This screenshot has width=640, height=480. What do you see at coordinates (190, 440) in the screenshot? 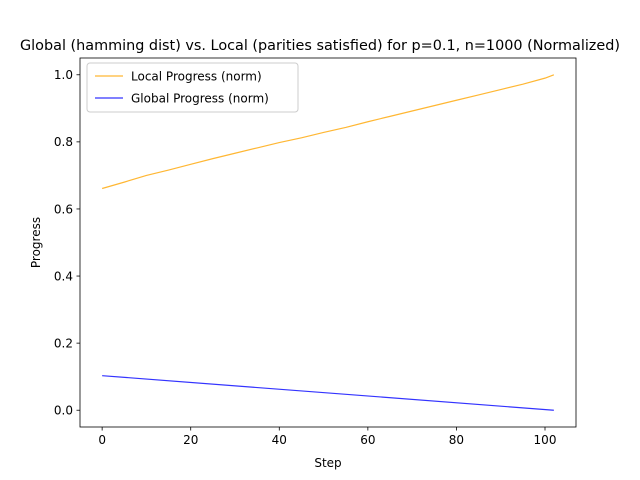
I see `x-tick-label: 20` at bounding box center [190, 440].